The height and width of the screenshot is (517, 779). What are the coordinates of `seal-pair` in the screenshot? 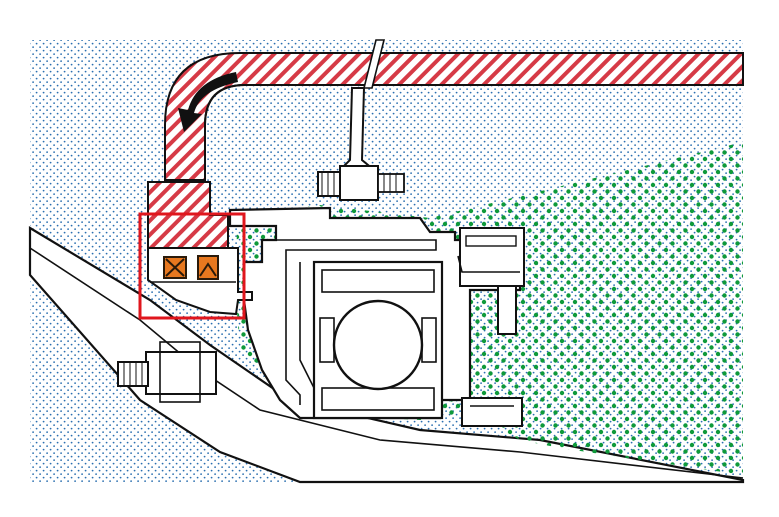 It's located at (191, 267).